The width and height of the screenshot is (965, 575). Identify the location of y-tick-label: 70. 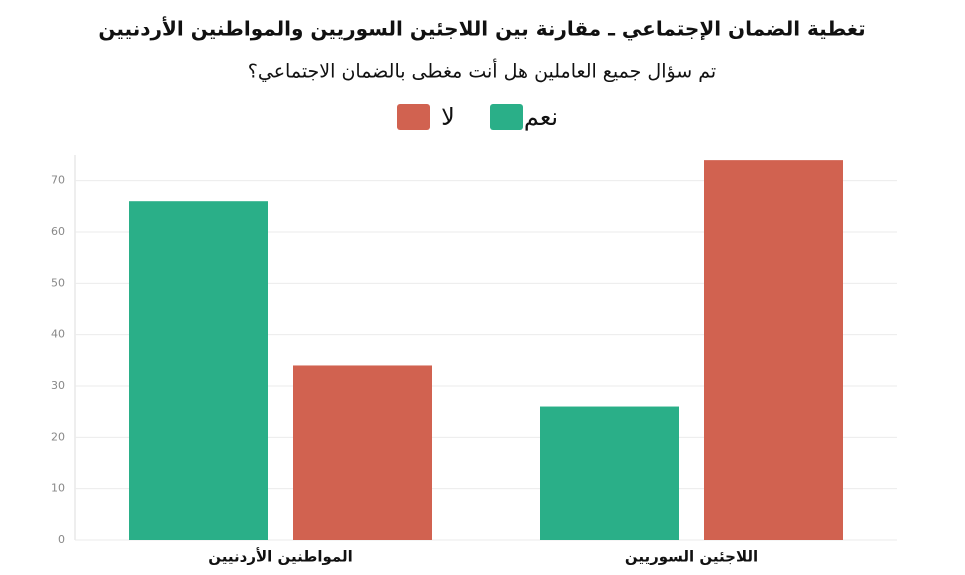
(58, 180).